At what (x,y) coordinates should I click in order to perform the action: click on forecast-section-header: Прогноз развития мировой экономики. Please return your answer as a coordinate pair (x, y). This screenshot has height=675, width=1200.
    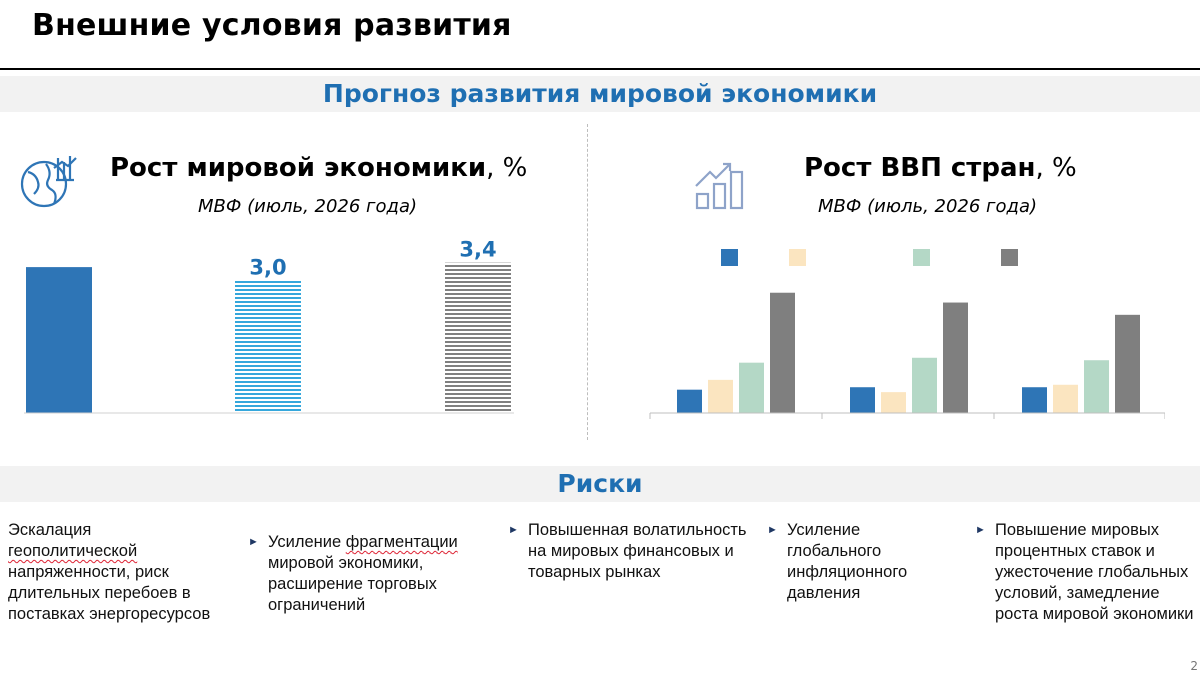
    Looking at the image, I should click on (600, 94).